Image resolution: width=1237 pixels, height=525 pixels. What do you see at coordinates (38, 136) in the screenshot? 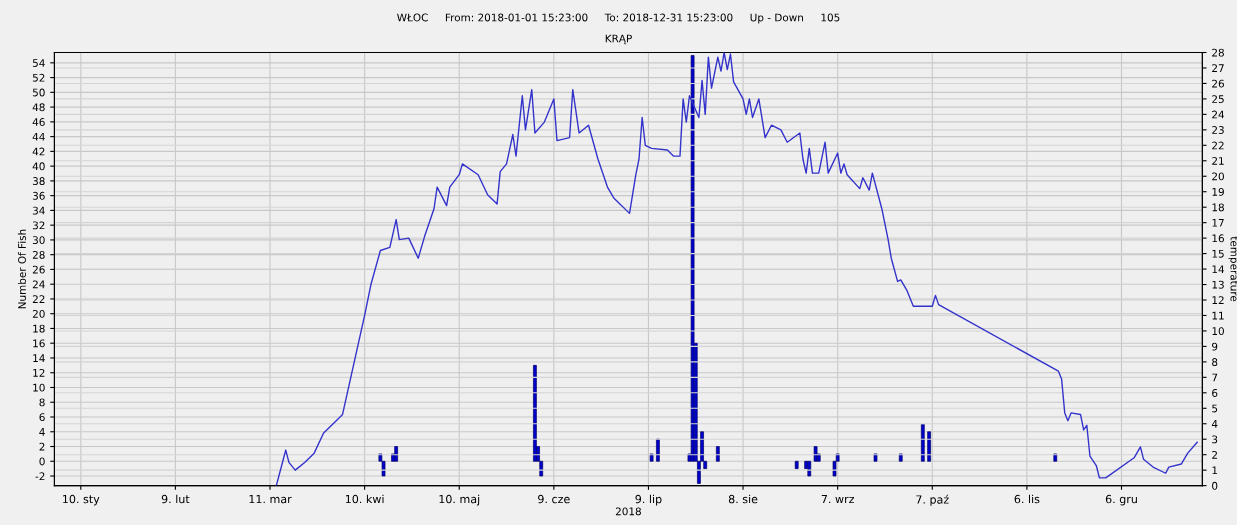
I see `y-tick-label: 44` at bounding box center [38, 136].